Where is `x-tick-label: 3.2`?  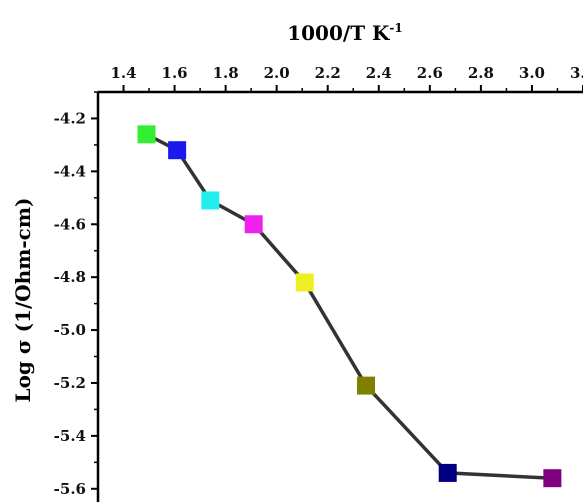
x-tick-label: 3.2 is located at coordinates (576, 73).